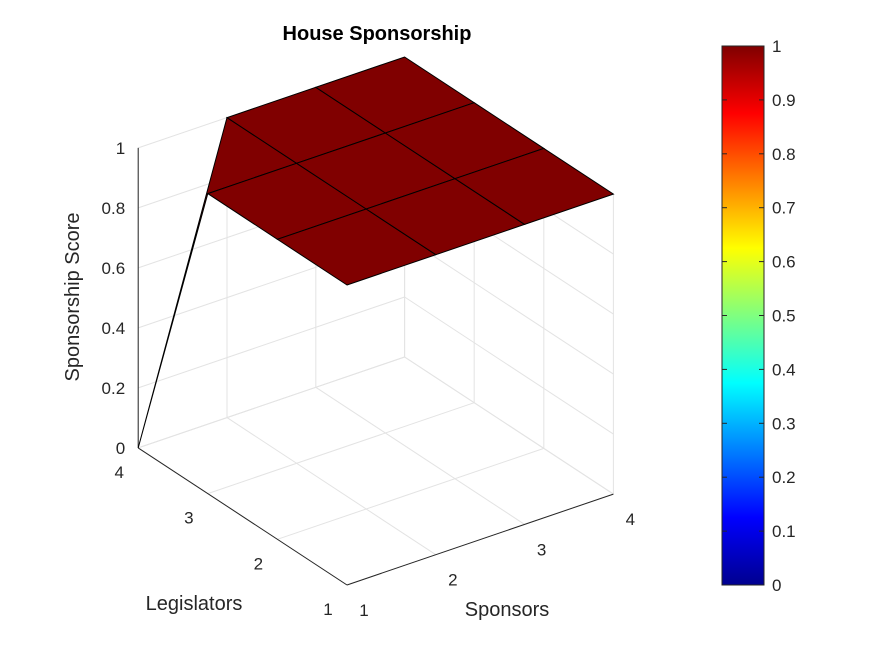  I want to click on x-tick-label: 4, so click(630, 519).